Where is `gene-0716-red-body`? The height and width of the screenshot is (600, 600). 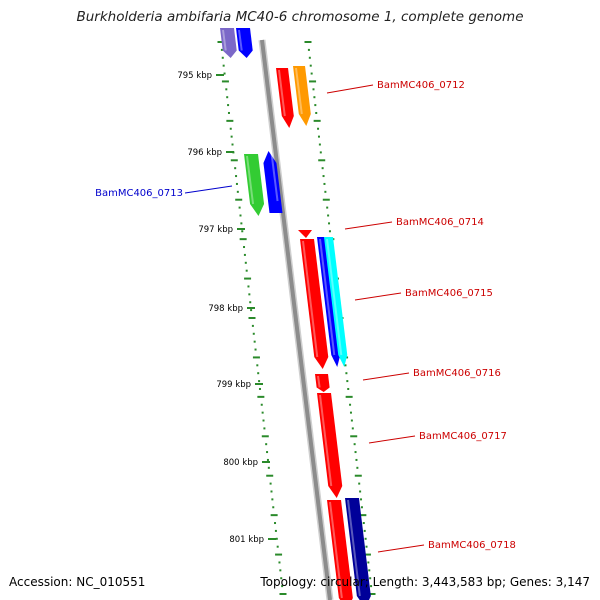 gene-0716-red-body is located at coordinates (322, 383).